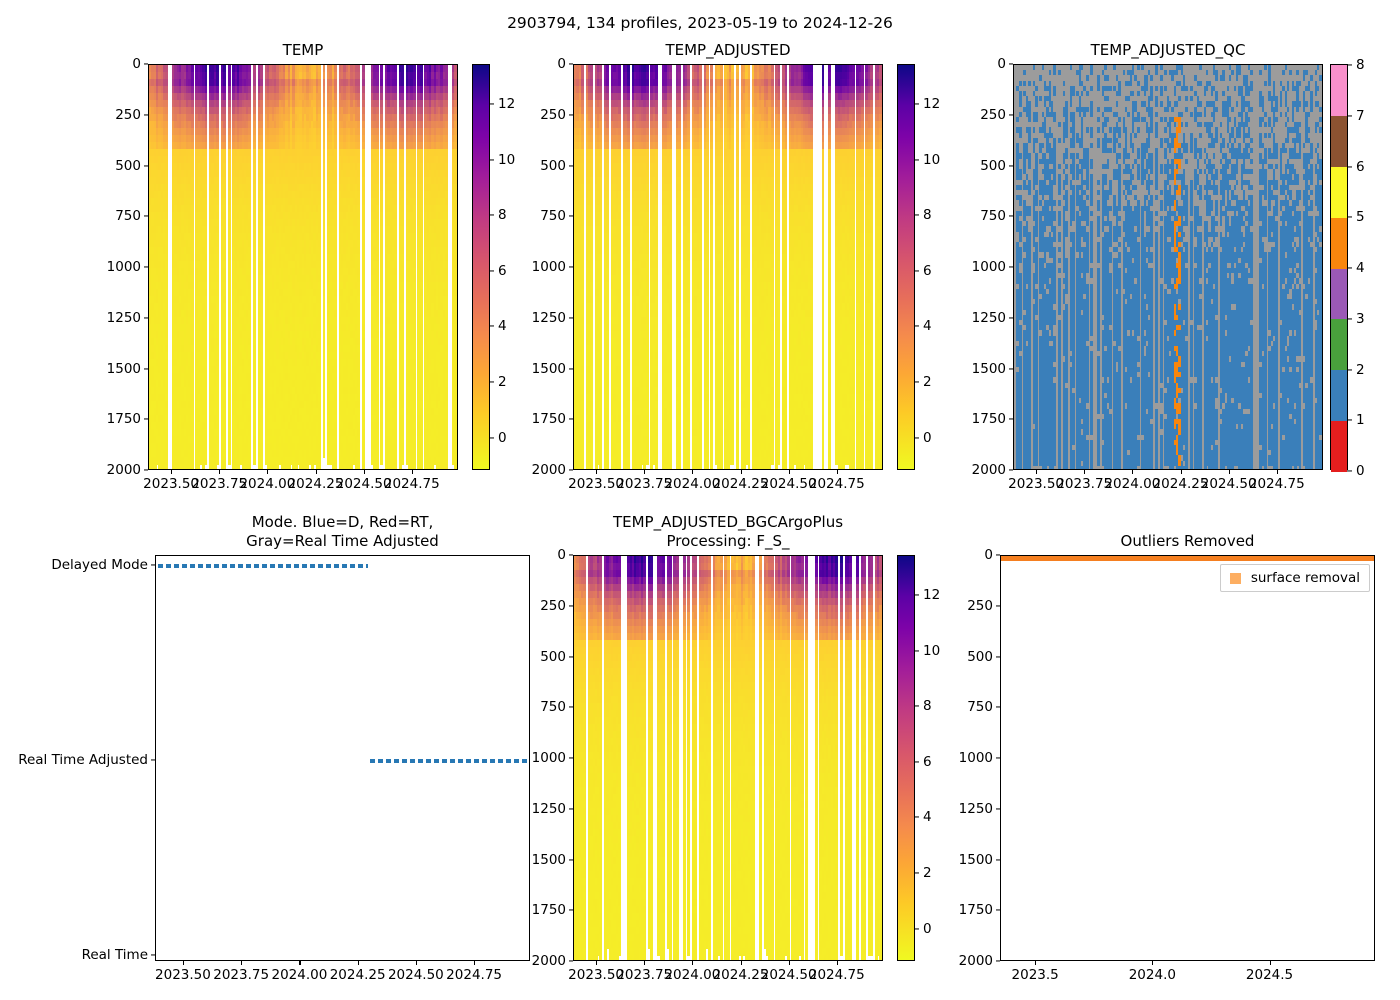 This screenshot has height=1000, width=1400. What do you see at coordinates (549, 419) in the screenshot?
I see `y-tick-label: 1750` at bounding box center [549, 419].